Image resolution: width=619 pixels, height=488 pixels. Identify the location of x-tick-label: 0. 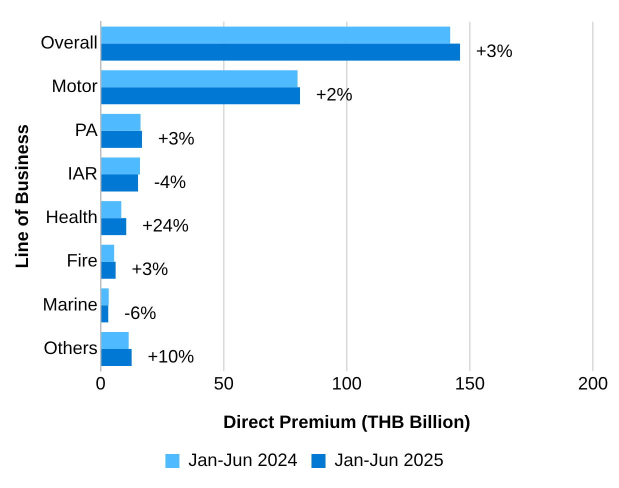
(101, 384).